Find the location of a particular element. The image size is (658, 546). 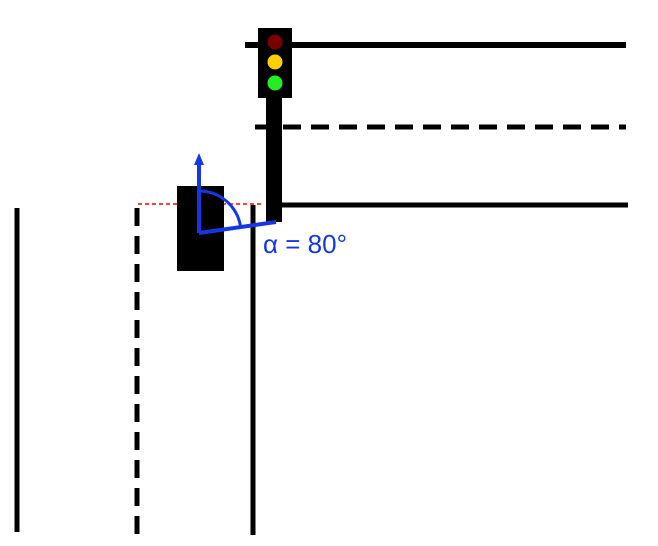

heading-arrow-icon is located at coordinates (199, 159).